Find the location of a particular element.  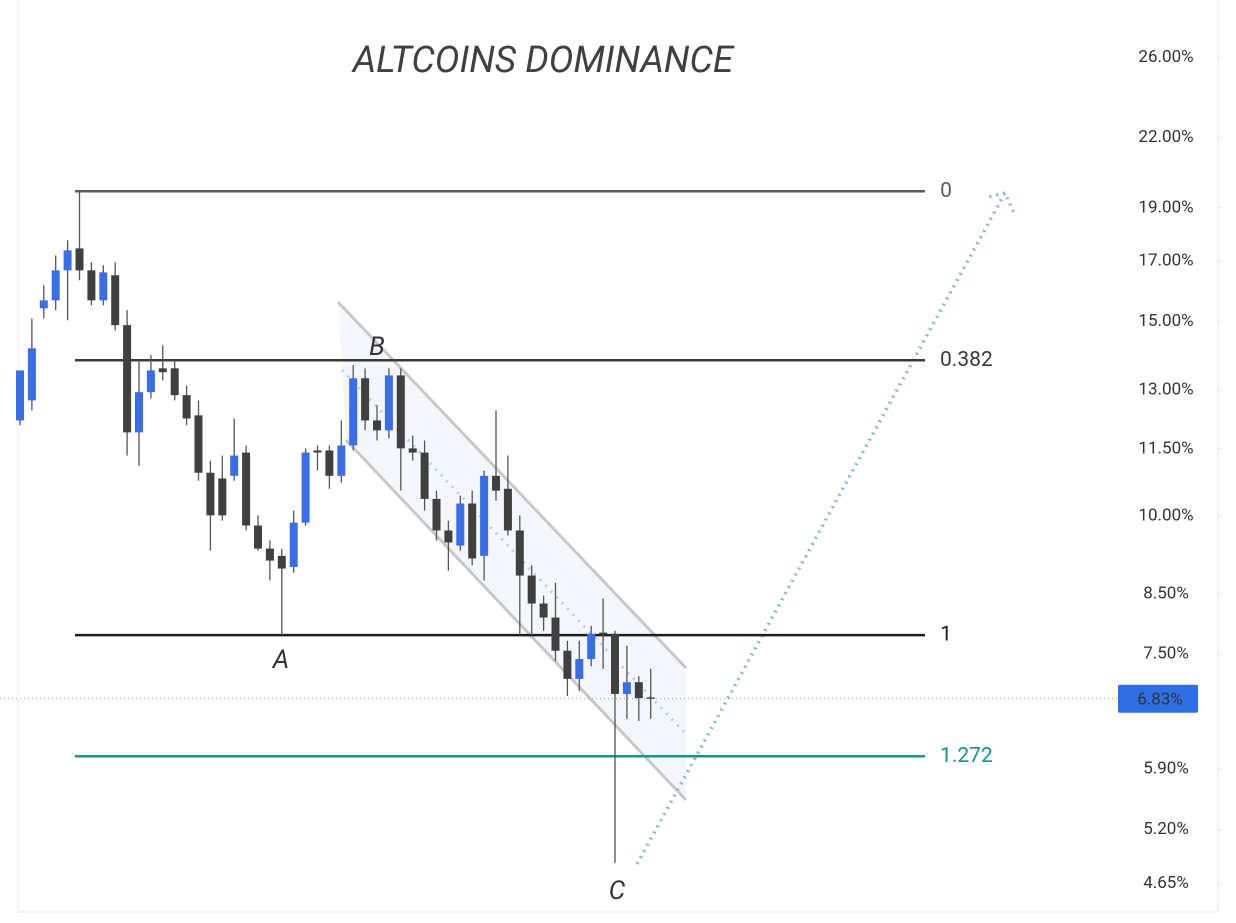

last-price-box is located at coordinates (1158, 698).